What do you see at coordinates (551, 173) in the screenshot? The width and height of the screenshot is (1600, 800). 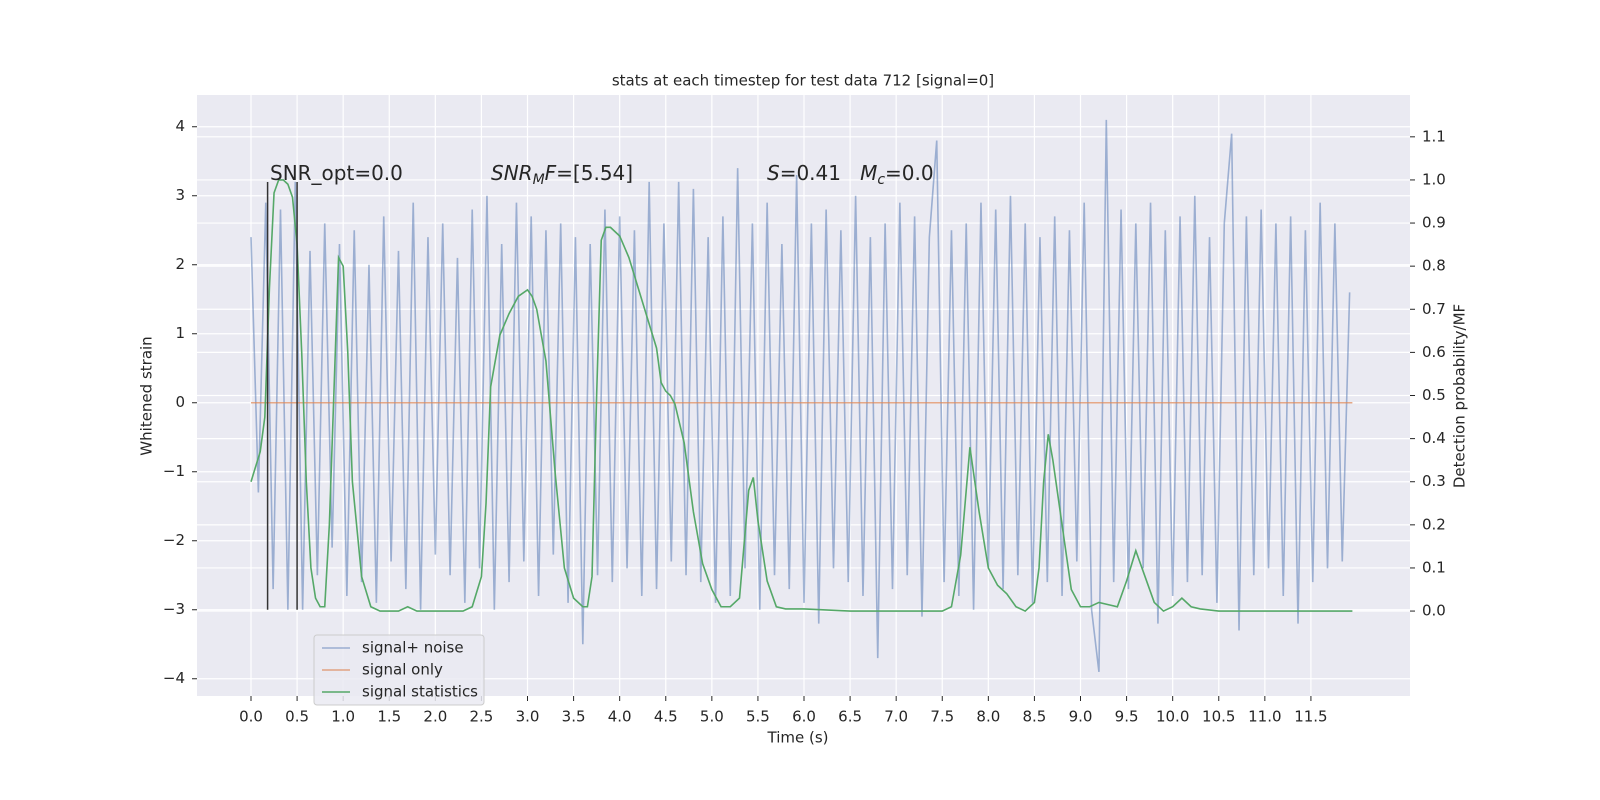 I see `annotation-part: F` at bounding box center [551, 173].